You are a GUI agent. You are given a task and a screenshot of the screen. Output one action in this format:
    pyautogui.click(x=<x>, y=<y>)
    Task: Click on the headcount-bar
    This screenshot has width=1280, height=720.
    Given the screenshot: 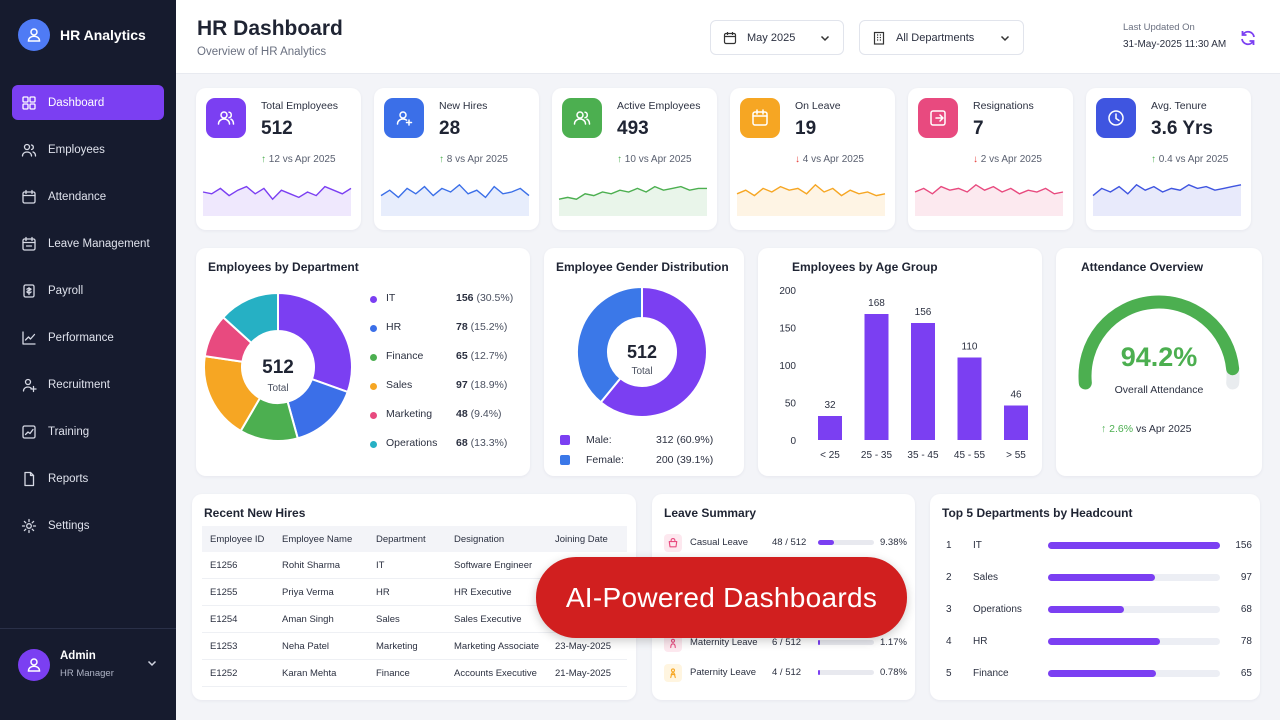 What is the action you would take?
    pyautogui.click(x=1134, y=641)
    